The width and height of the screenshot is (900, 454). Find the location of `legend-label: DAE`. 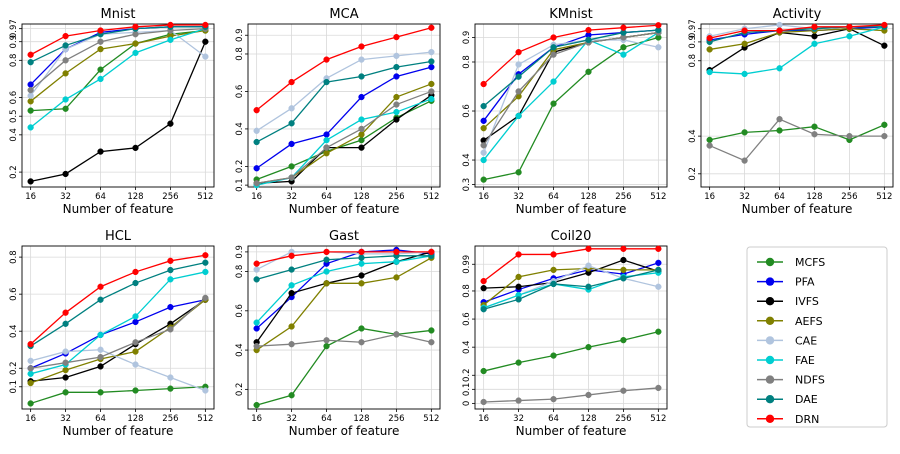

legend-label: DAE is located at coordinates (806, 399).